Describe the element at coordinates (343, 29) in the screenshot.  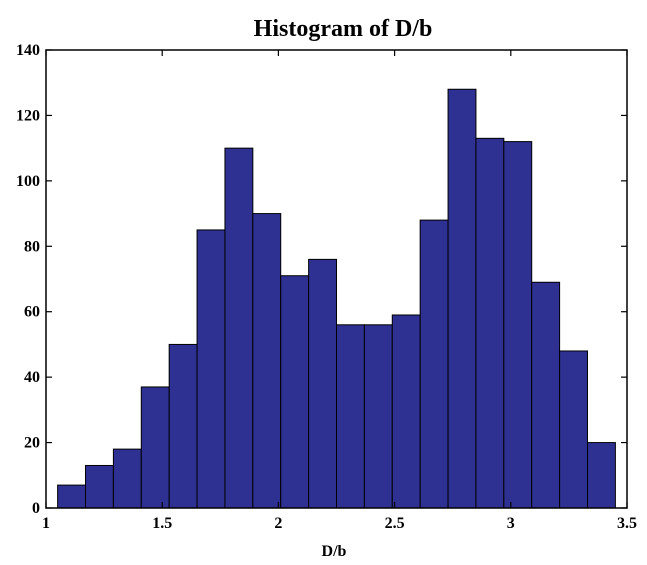
I see `chart-title: Histogram of D/b` at that location.